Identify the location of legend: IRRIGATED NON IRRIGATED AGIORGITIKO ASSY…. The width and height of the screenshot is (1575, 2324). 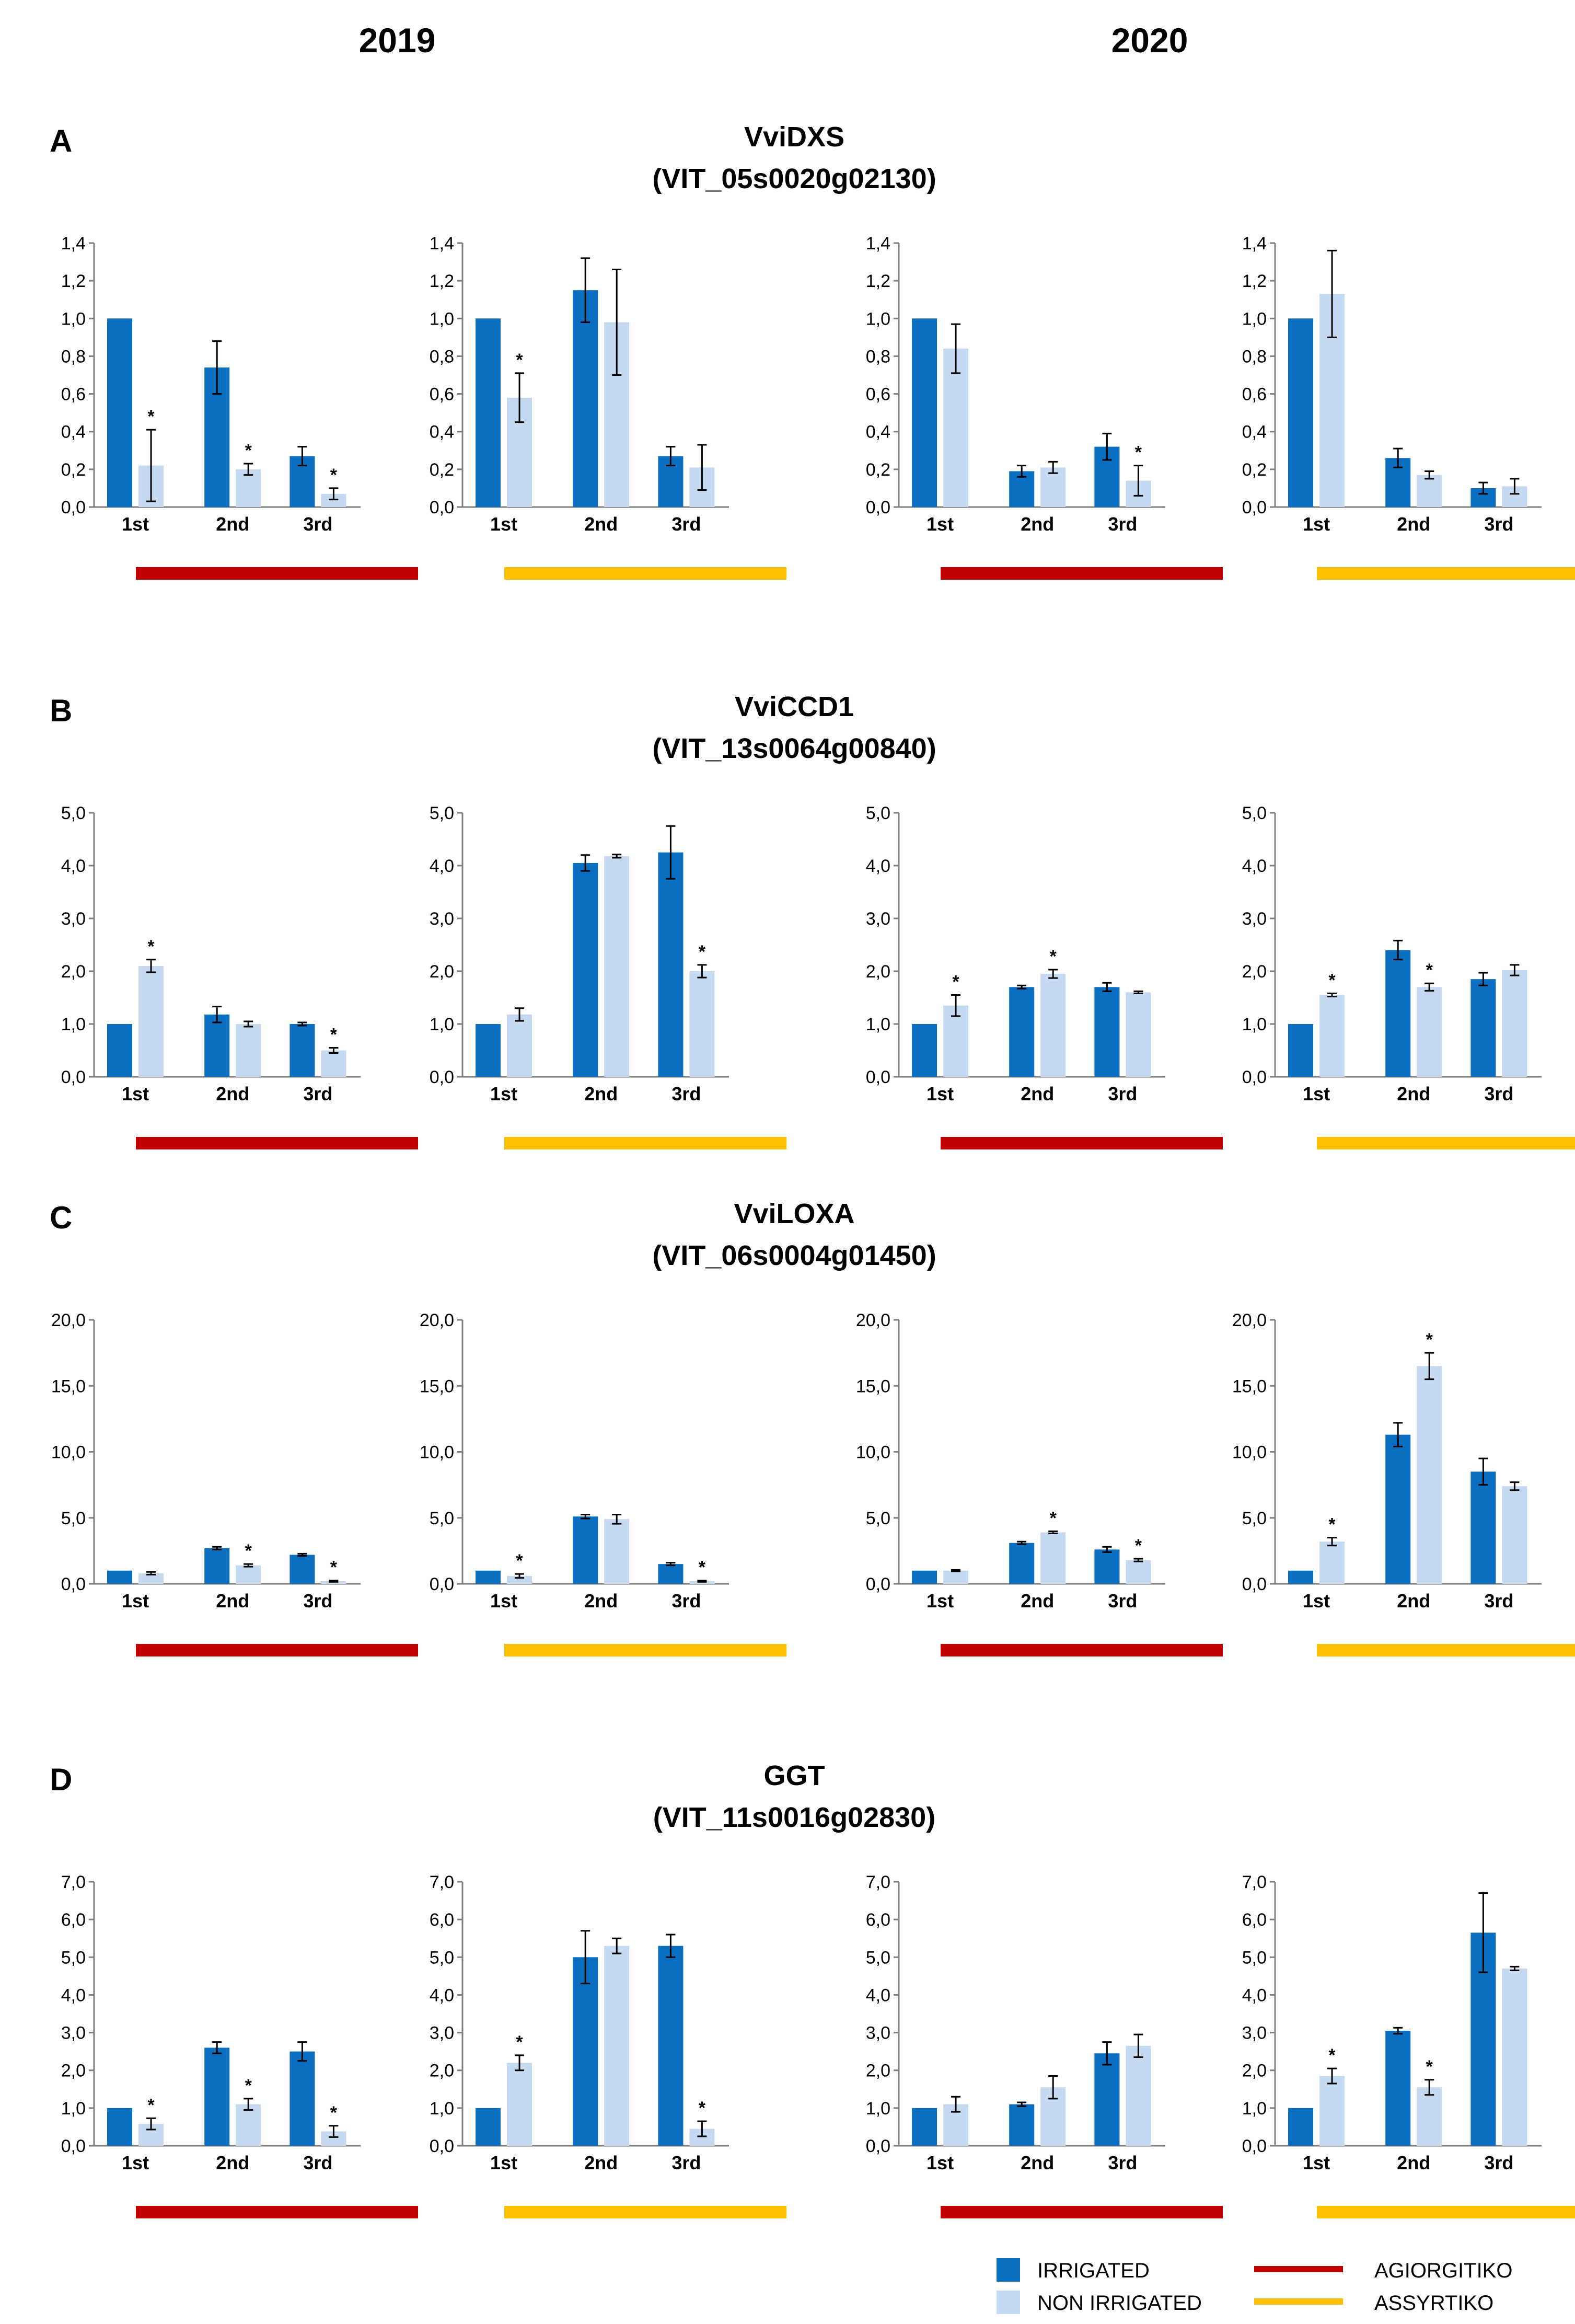
(1254, 2286).